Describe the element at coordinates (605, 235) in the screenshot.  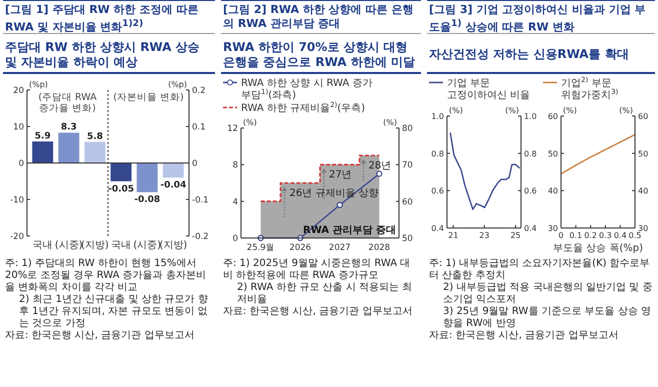
I see `x-tick-label: 0.3` at that location.